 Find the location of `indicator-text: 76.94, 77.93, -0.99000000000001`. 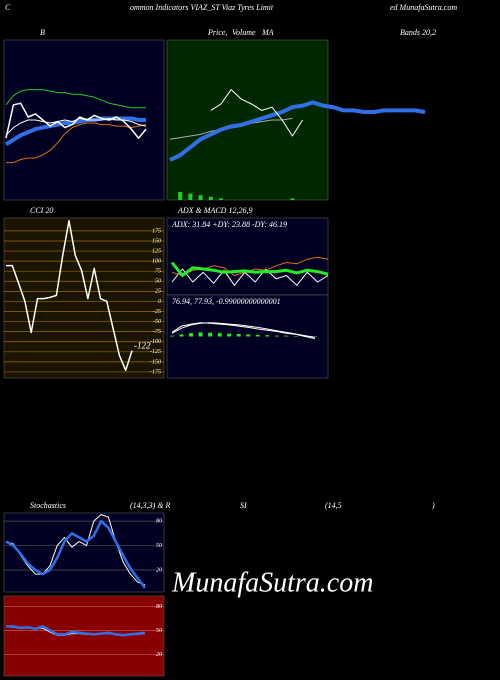

indicator-text: 76.94, 77.93, -0.99000000000001 is located at coordinates (226, 301).